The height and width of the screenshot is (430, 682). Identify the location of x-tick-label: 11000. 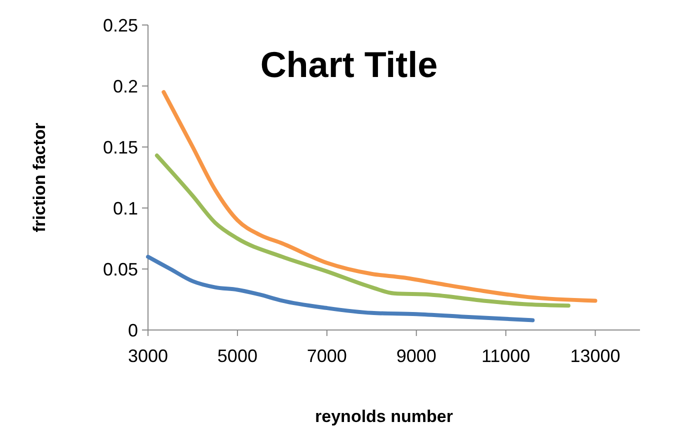
(505, 356).